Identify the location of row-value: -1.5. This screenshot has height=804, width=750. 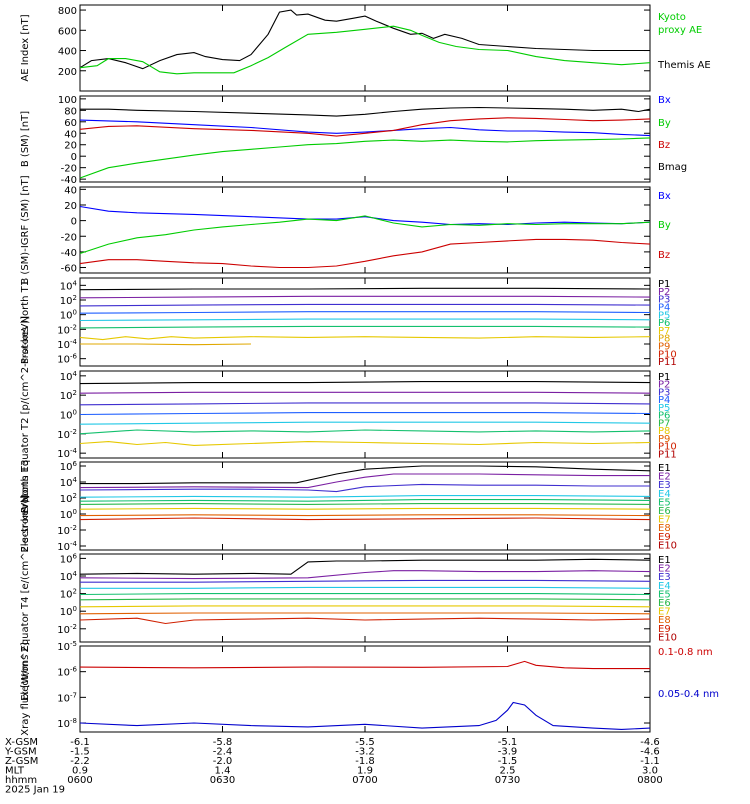
(80, 752).